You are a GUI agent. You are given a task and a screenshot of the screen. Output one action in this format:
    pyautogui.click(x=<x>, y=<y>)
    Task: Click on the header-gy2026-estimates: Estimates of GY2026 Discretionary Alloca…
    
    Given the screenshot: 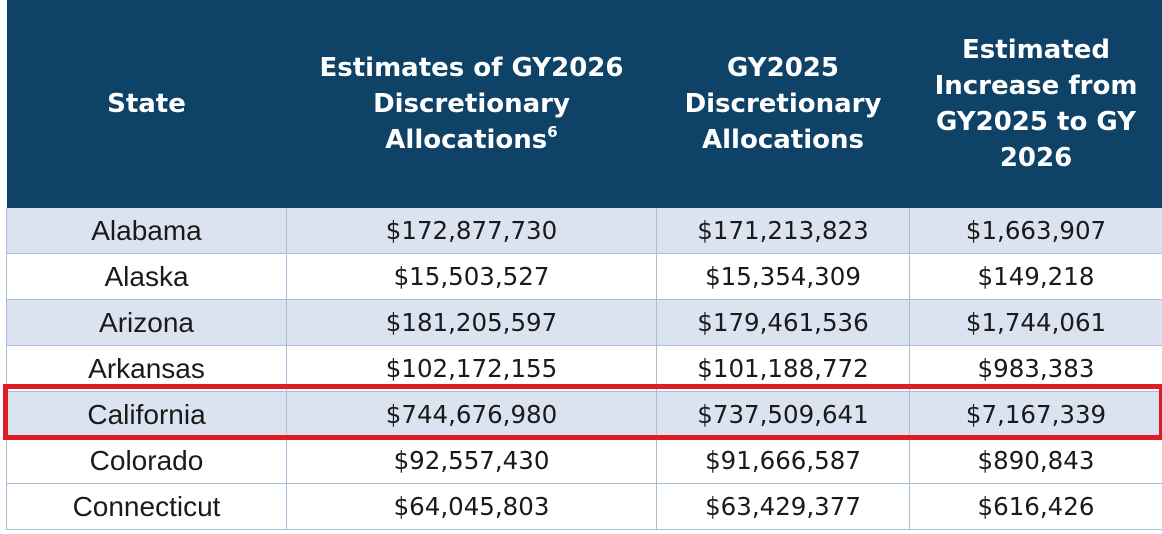 What is the action you would take?
    pyautogui.click(x=471, y=104)
    